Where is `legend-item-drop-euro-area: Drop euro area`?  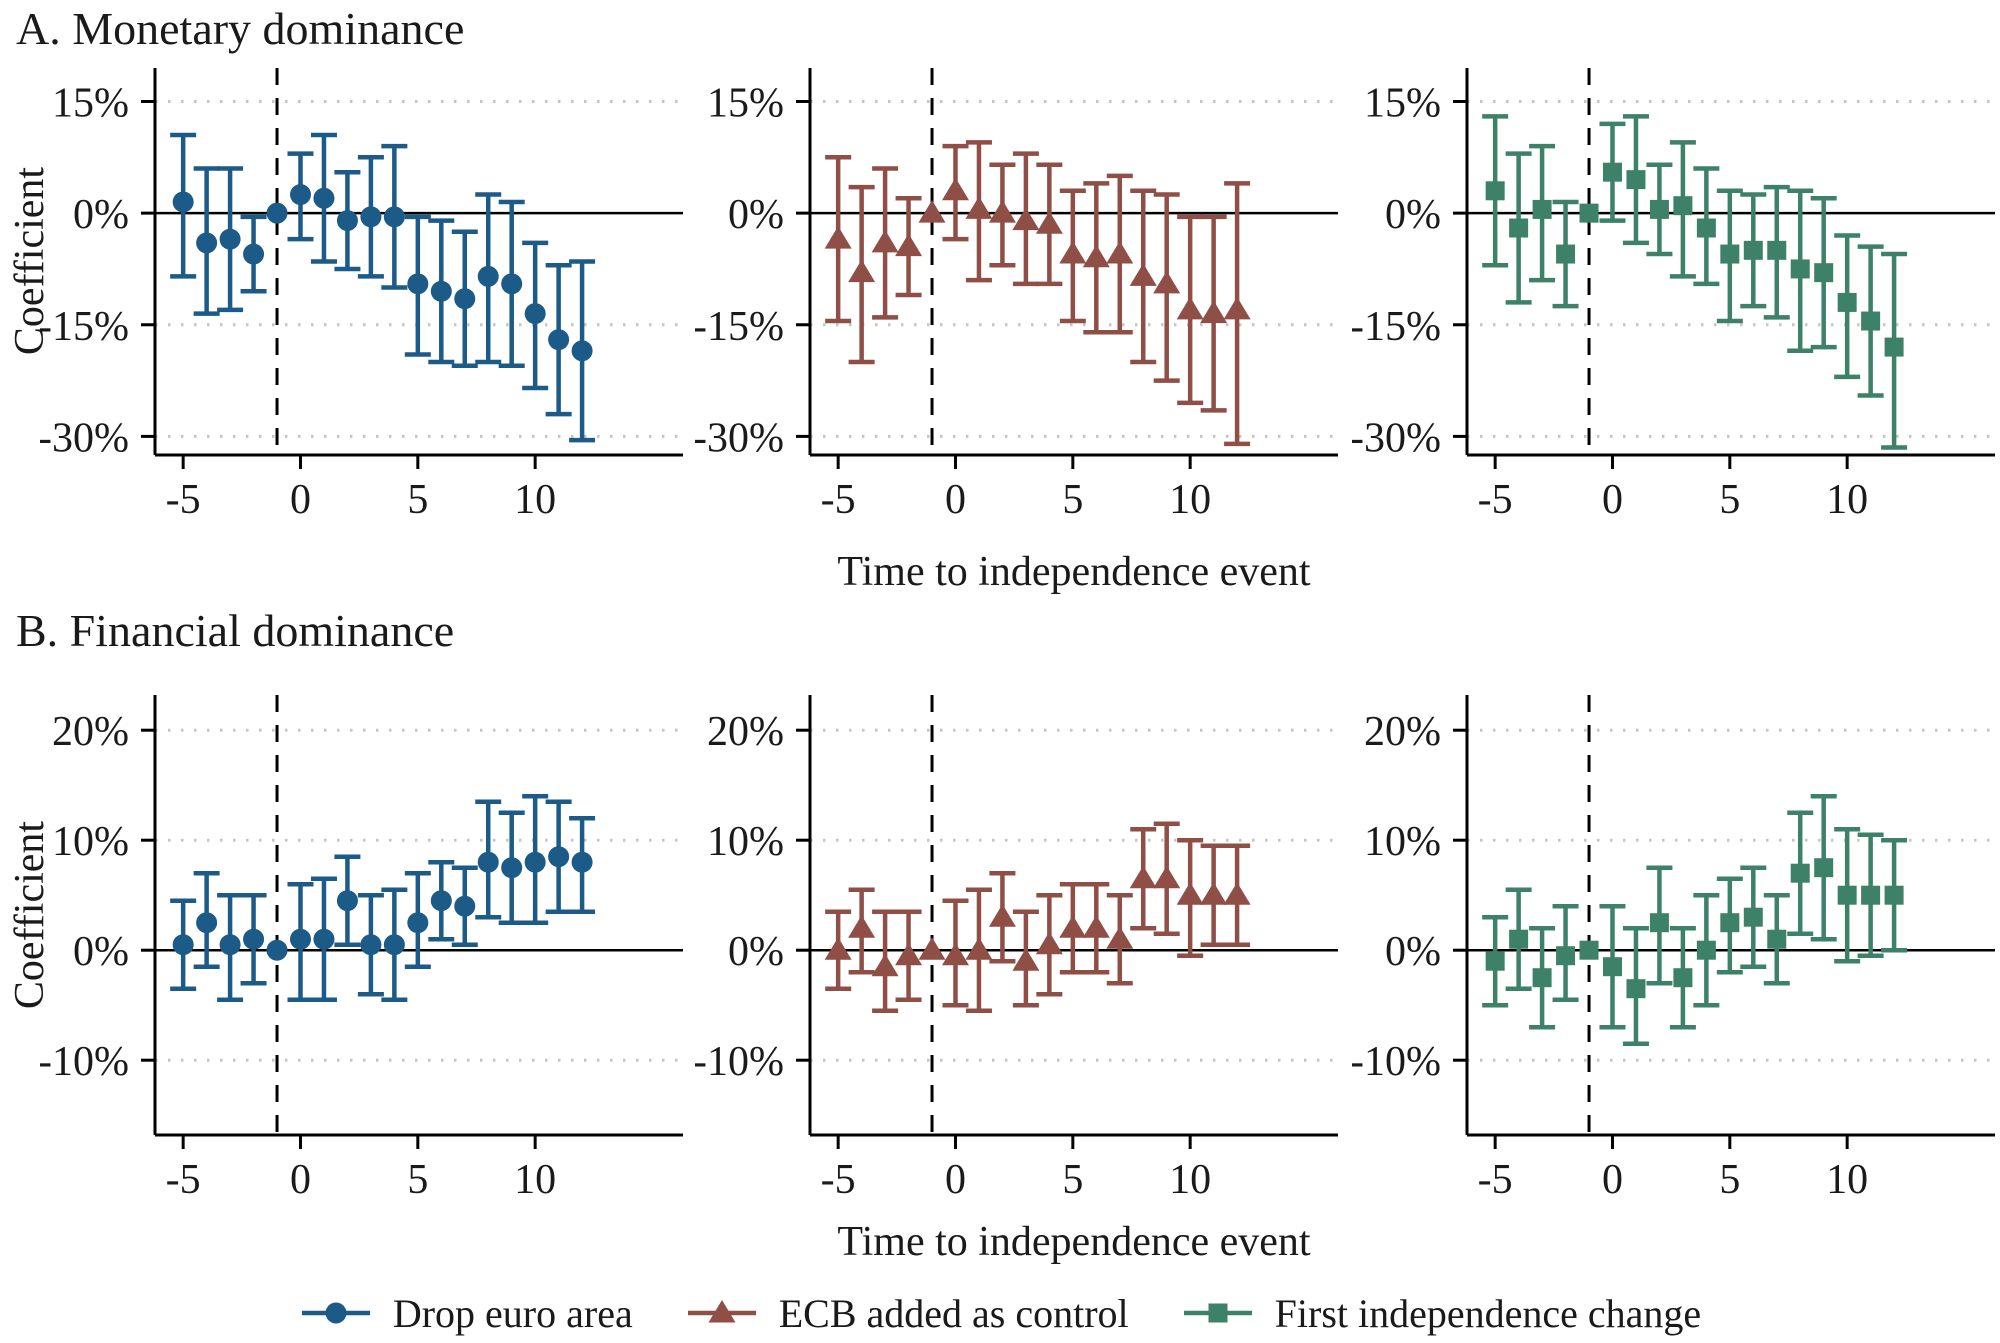
legend-item-drop-euro-area: Drop euro area is located at coordinates (466, 1313).